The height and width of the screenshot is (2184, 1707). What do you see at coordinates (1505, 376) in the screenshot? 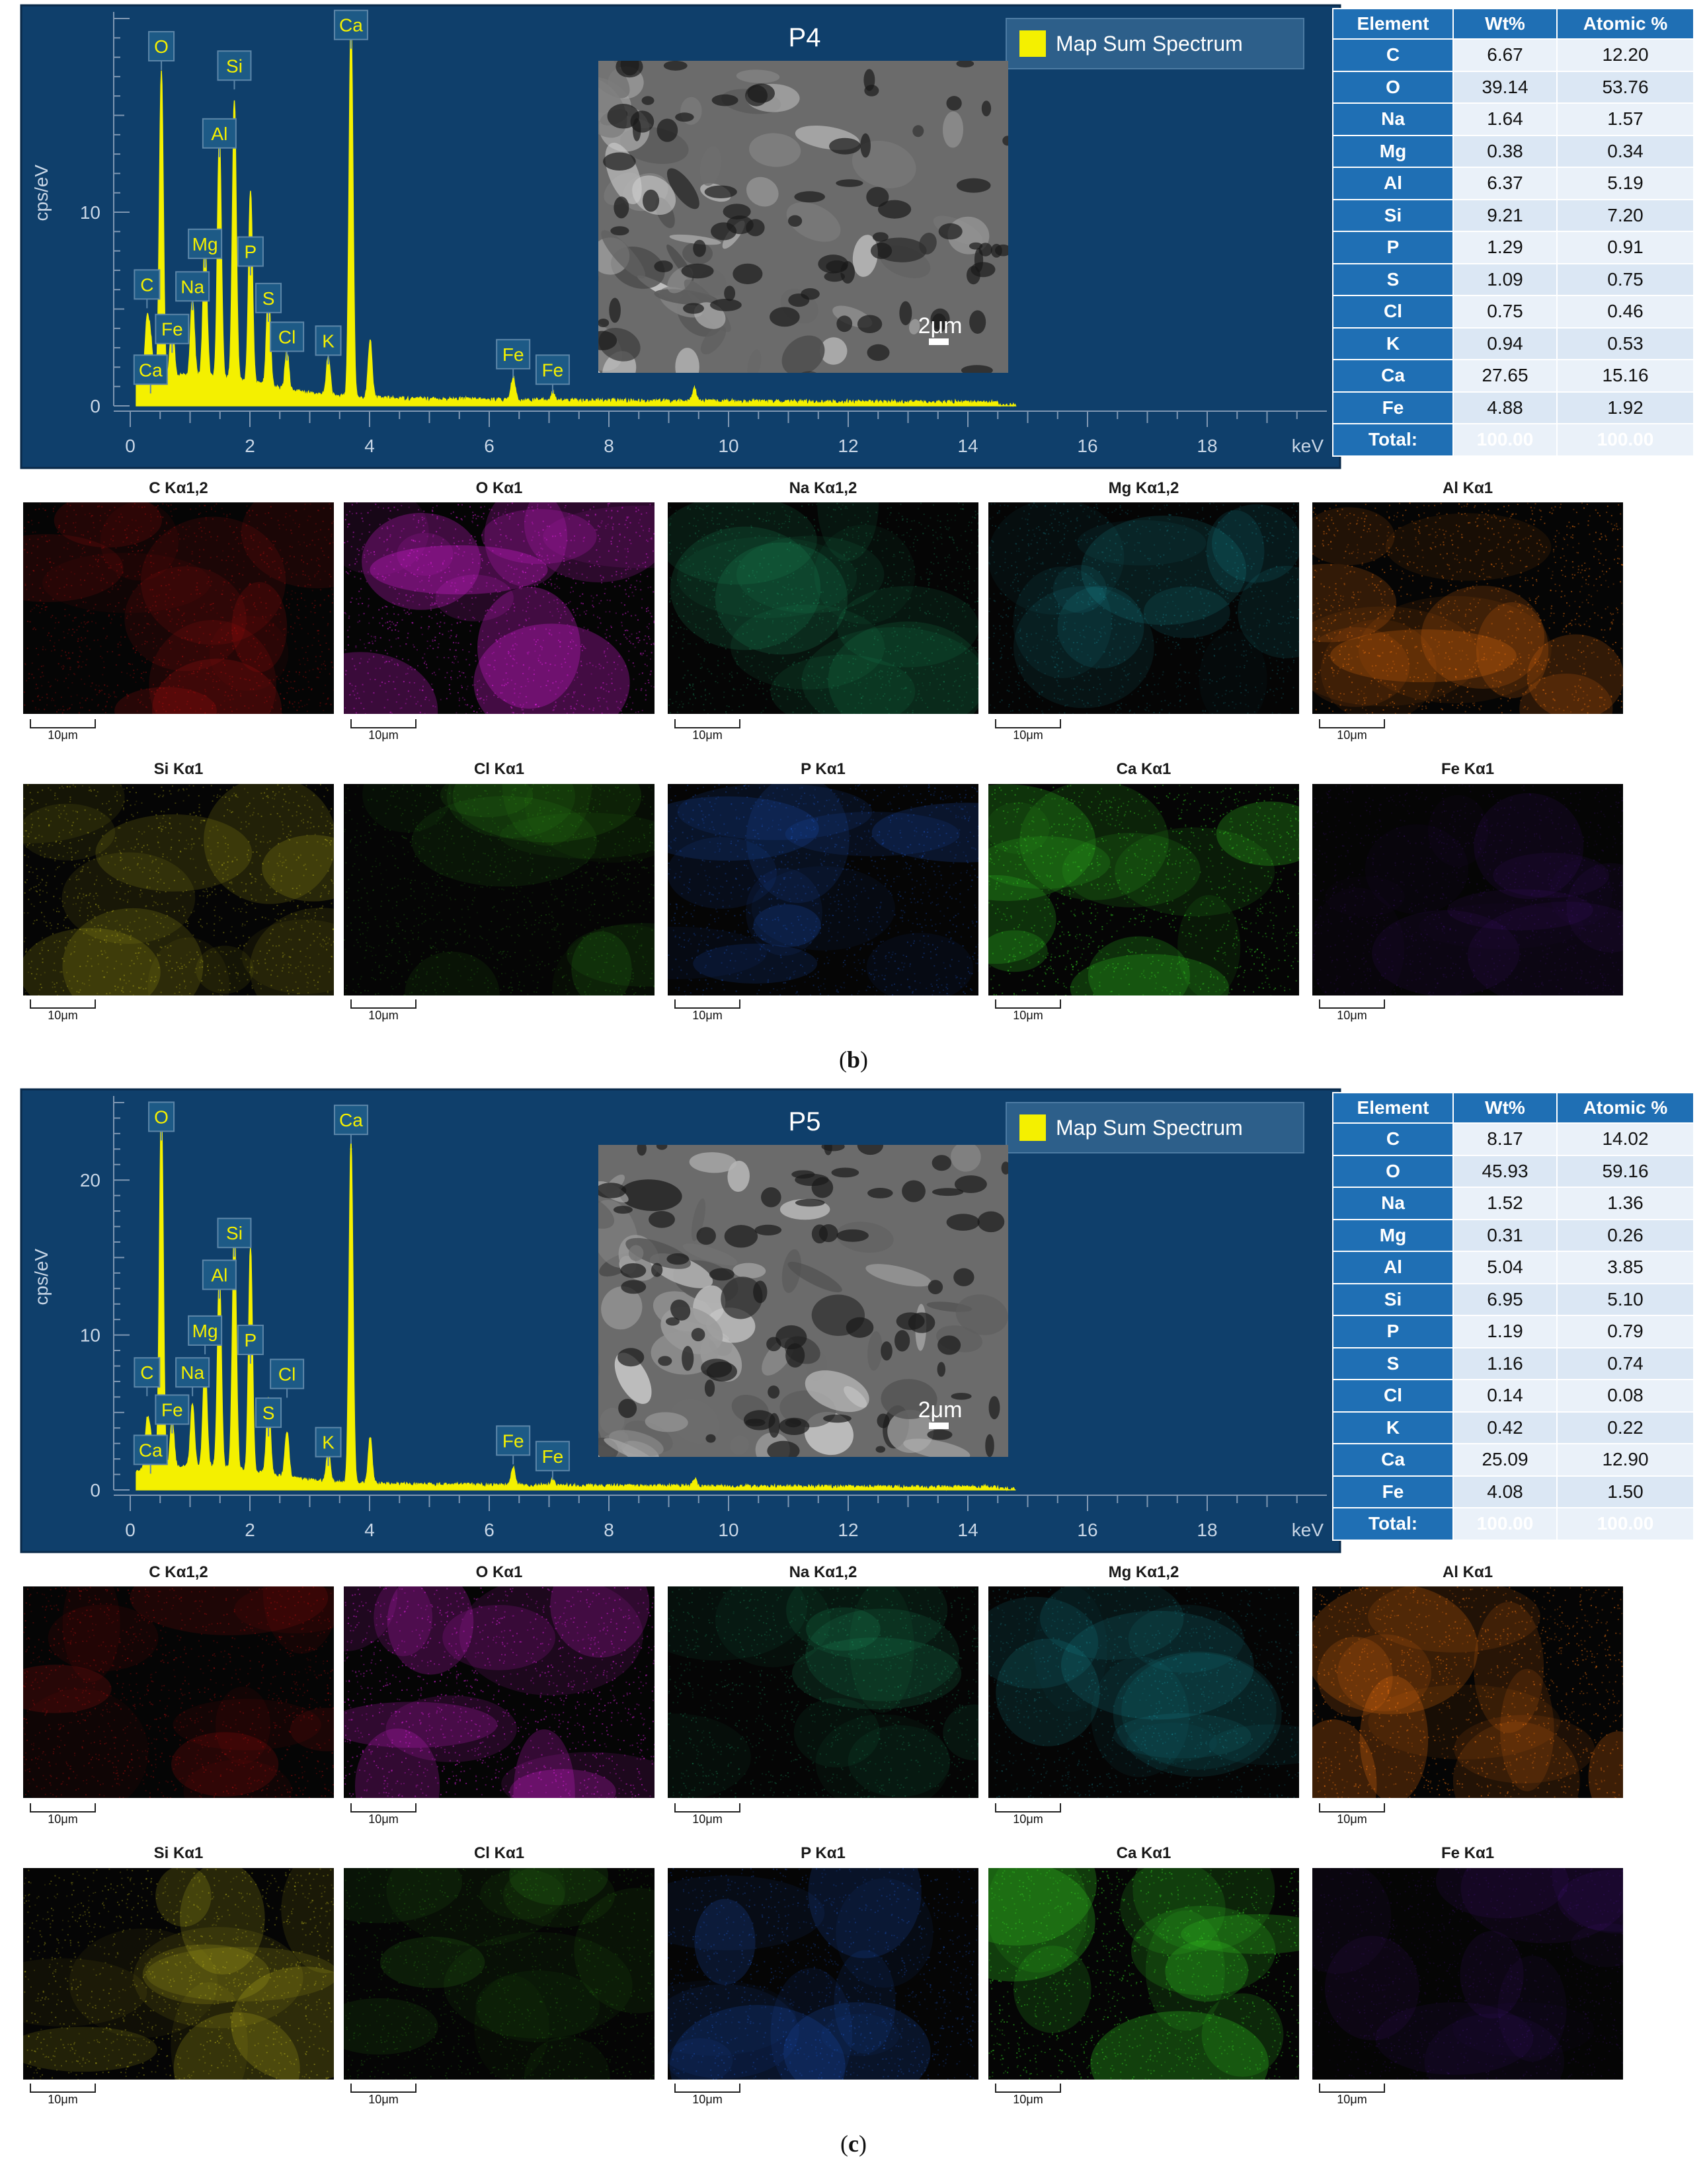
I see `wt-cell: 27.65` at bounding box center [1505, 376].